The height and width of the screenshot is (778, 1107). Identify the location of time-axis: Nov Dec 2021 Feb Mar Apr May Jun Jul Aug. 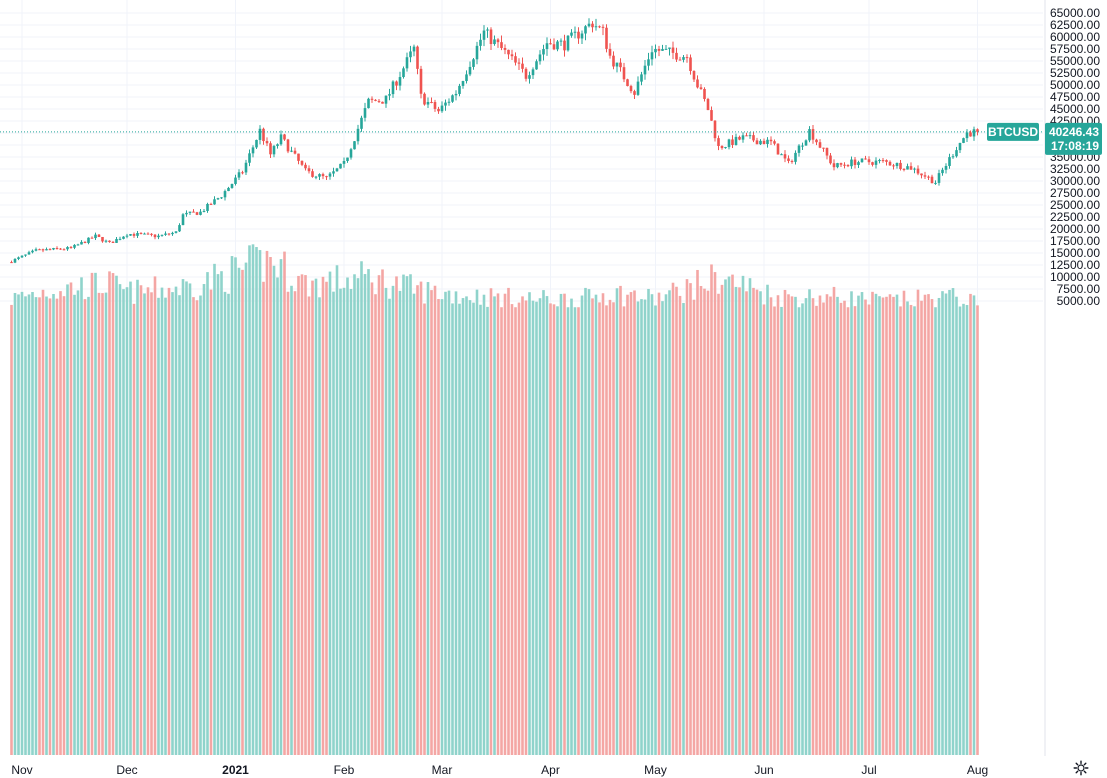
(499, 770).